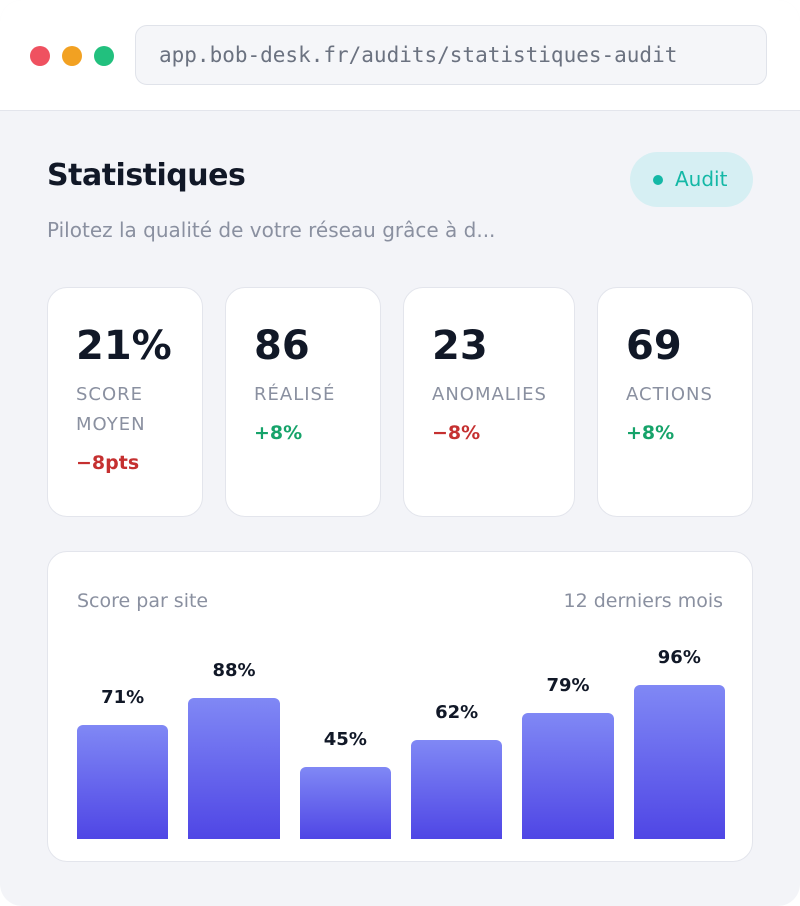  I want to click on page-title: Statistiques, so click(146, 175).